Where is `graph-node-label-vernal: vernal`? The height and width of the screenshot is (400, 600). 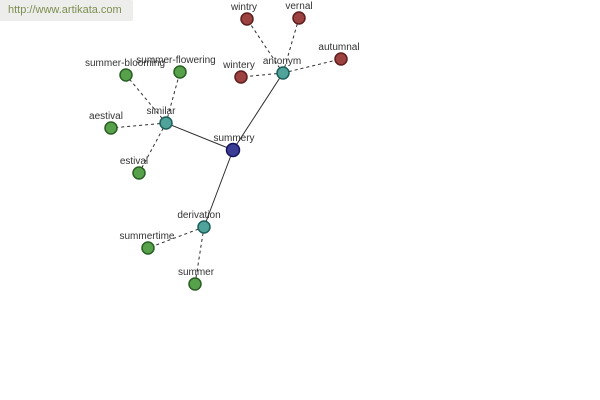
graph-node-label-vernal: vernal is located at coordinates (298, 6).